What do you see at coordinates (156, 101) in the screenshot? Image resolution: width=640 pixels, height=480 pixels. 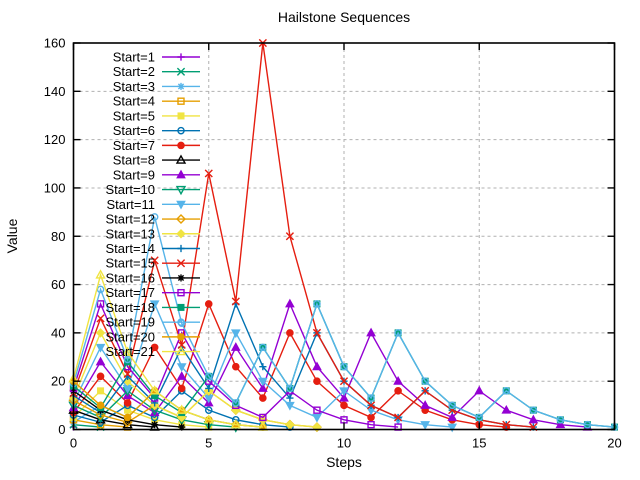 I see `legend-item-4: Start=4` at bounding box center [156, 101].